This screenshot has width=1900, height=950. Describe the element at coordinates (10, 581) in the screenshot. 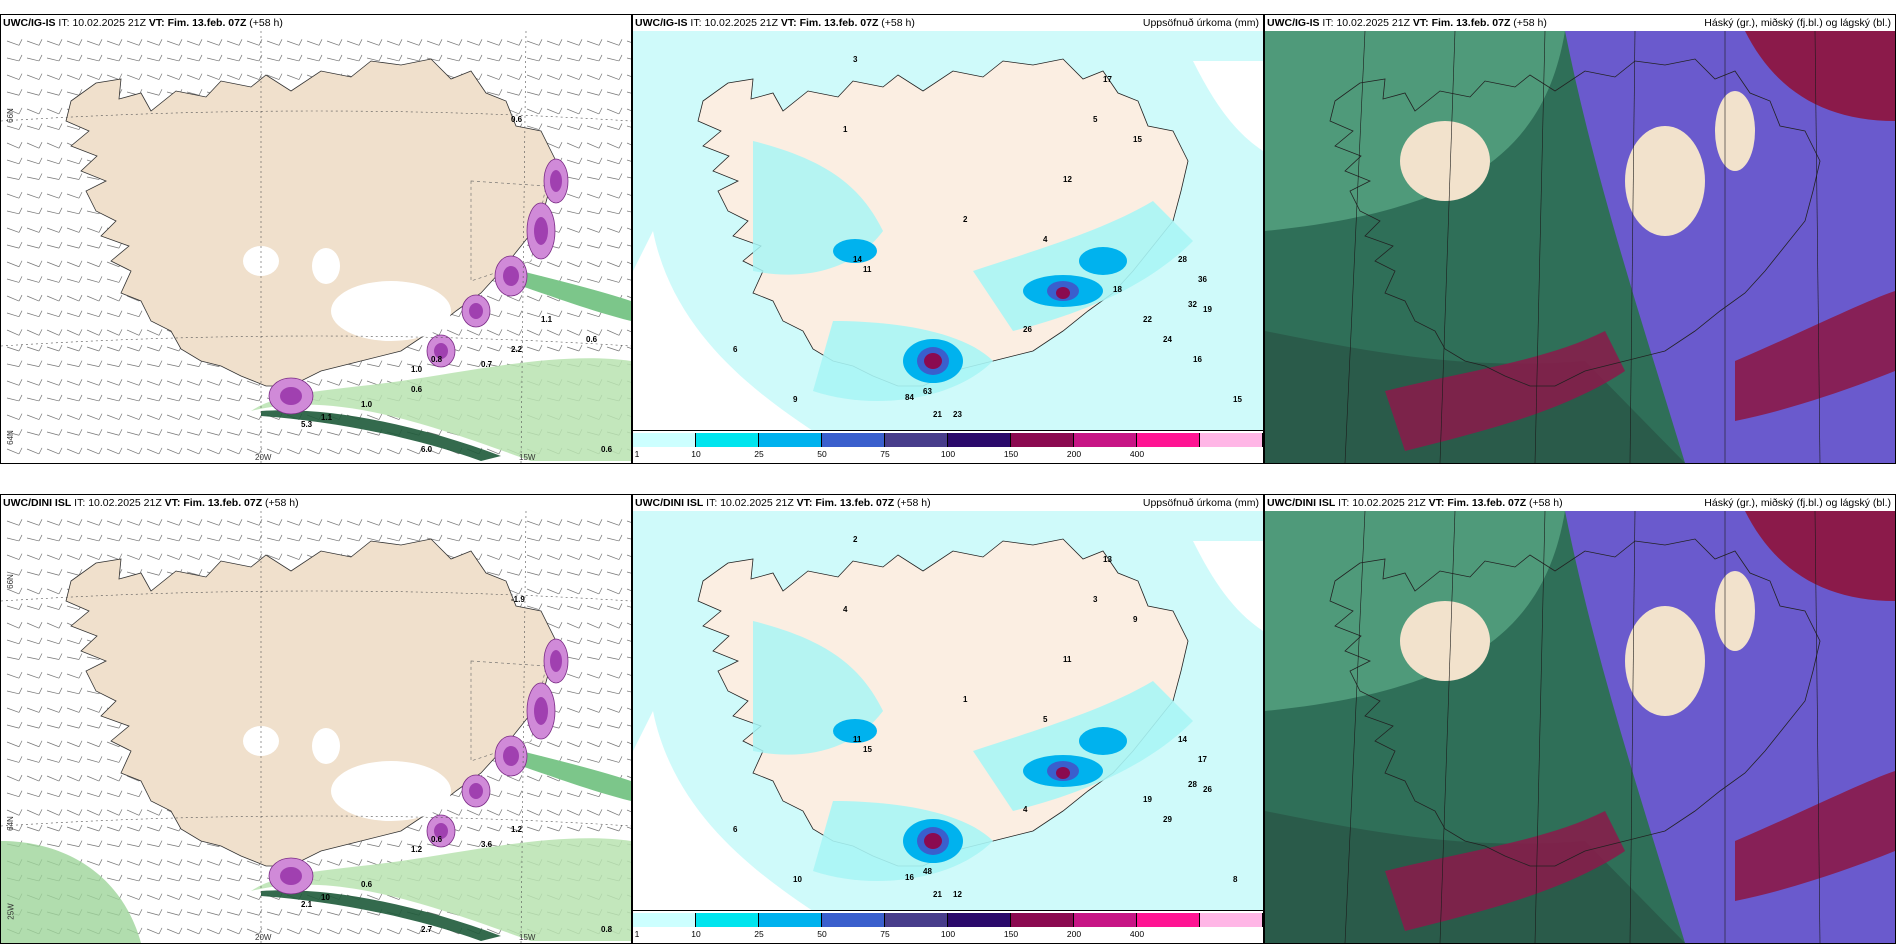

I see `lat-label-66n: 66N` at that location.